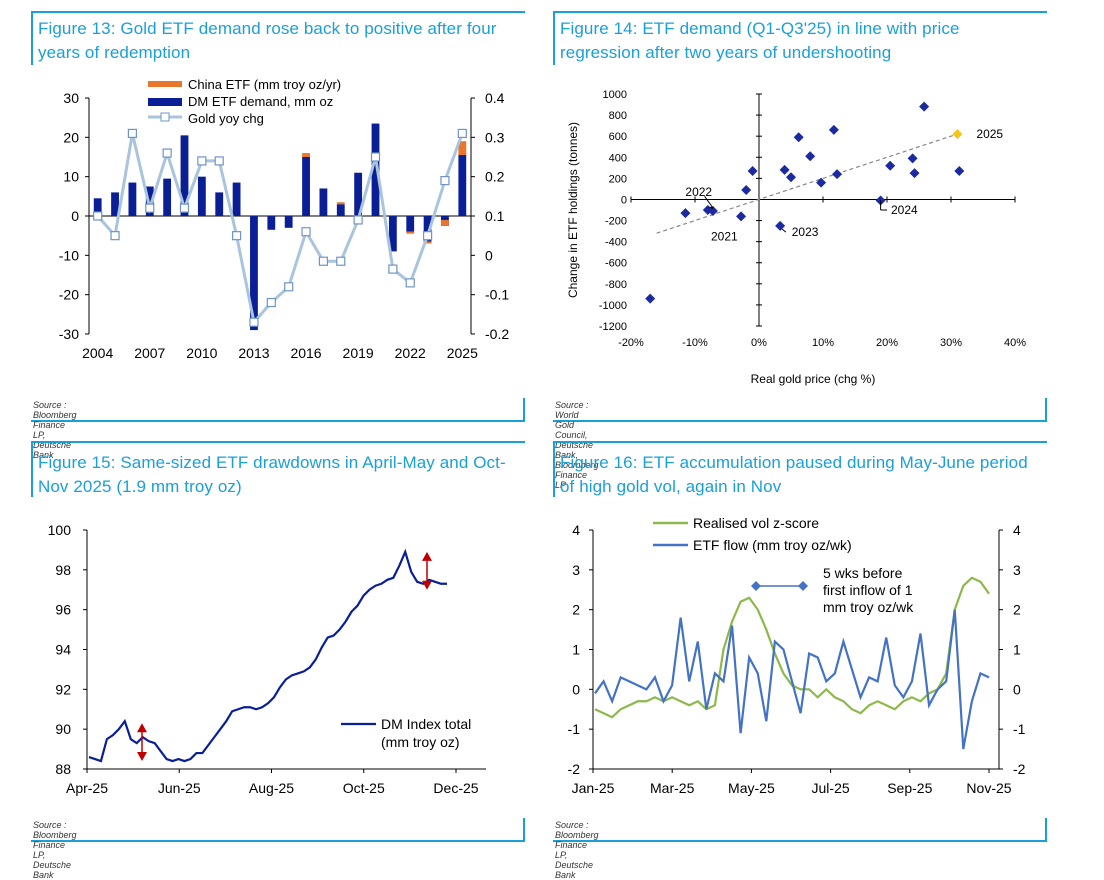  What do you see at coordinates (618, 179) in the screenshot?
I see `y-tick-label: 200` at bounding box center [618, 179].